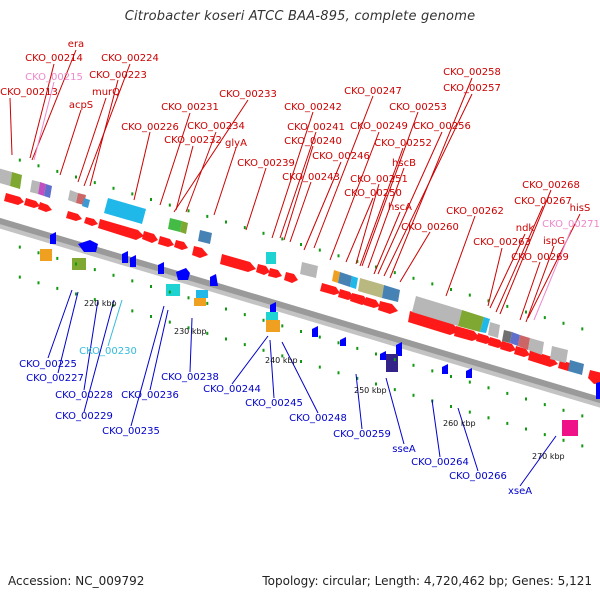  What do you see at coordinates (193, 140) in the screenshot?
I see `gene-label: CKO_00232` at bounding box center [193, 140].